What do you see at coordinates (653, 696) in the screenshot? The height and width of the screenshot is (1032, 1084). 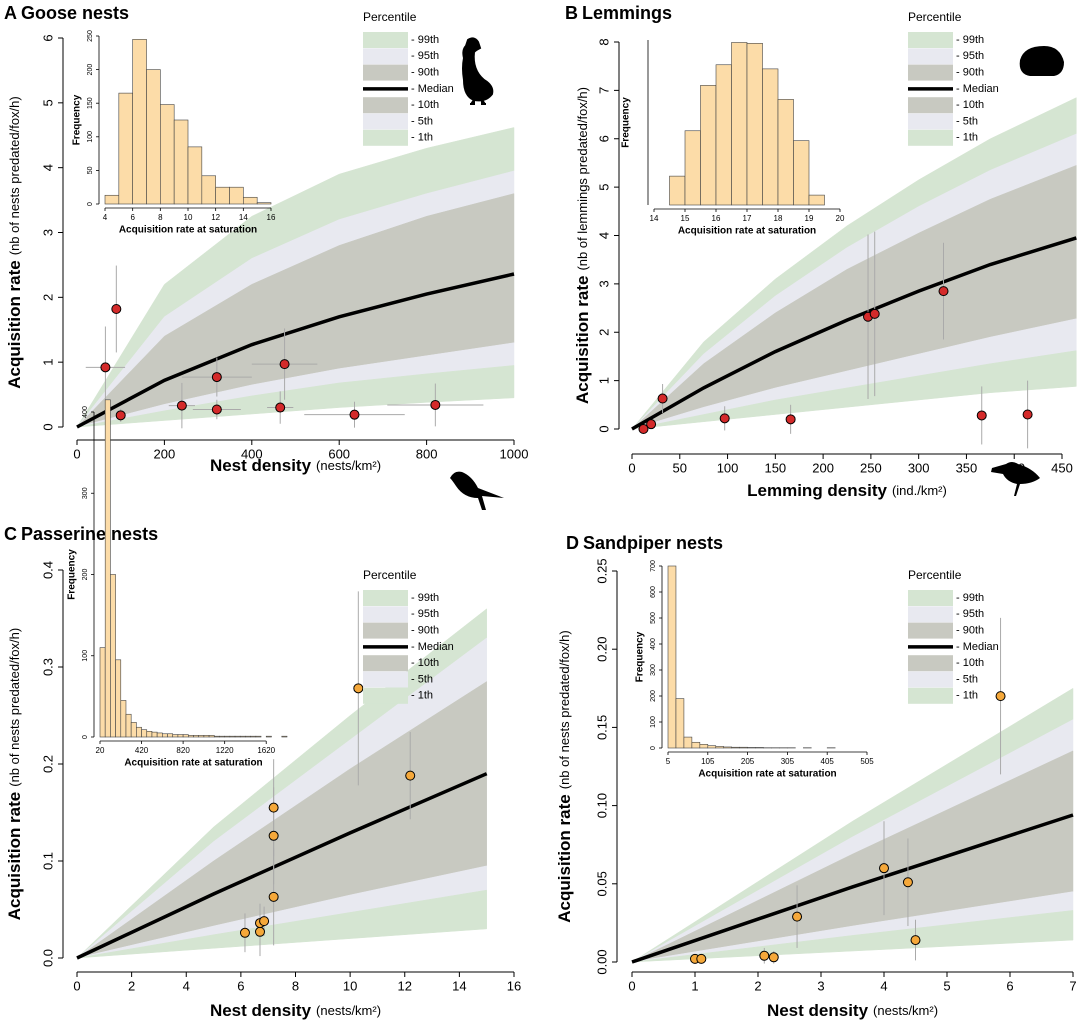 I see `inset-y-tick-label: 200` at bounding box center [653, 696].